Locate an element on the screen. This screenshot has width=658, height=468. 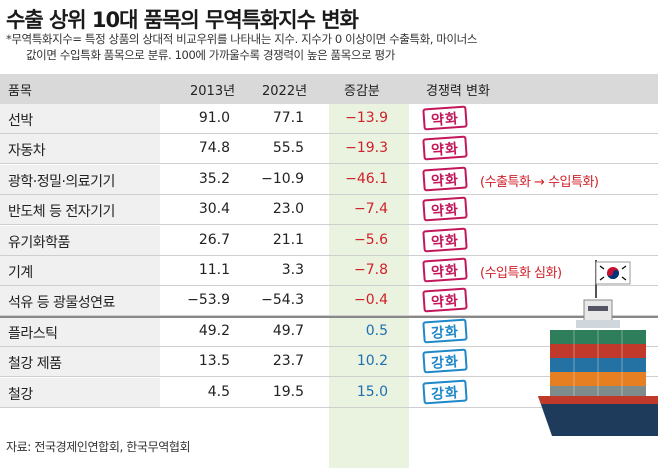
row-2022: 77.1 is located at coordinates (288, 118).